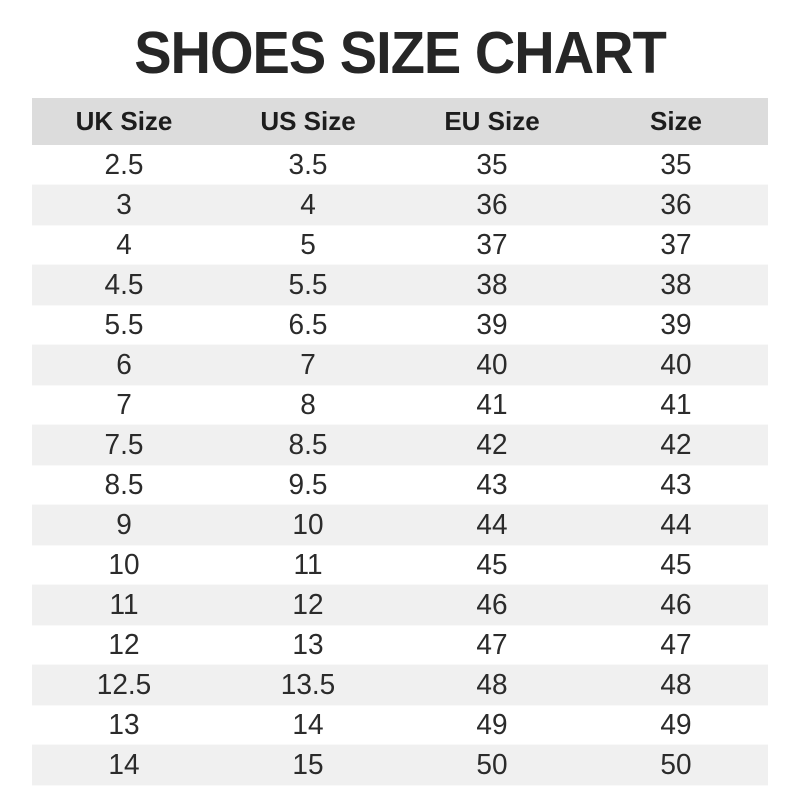 This screenshot has height=800, width=800. Describe the element at coordinates (400, 165) in the screenshot. I see `table-row: 2.5 3.5 35 35` at that location.